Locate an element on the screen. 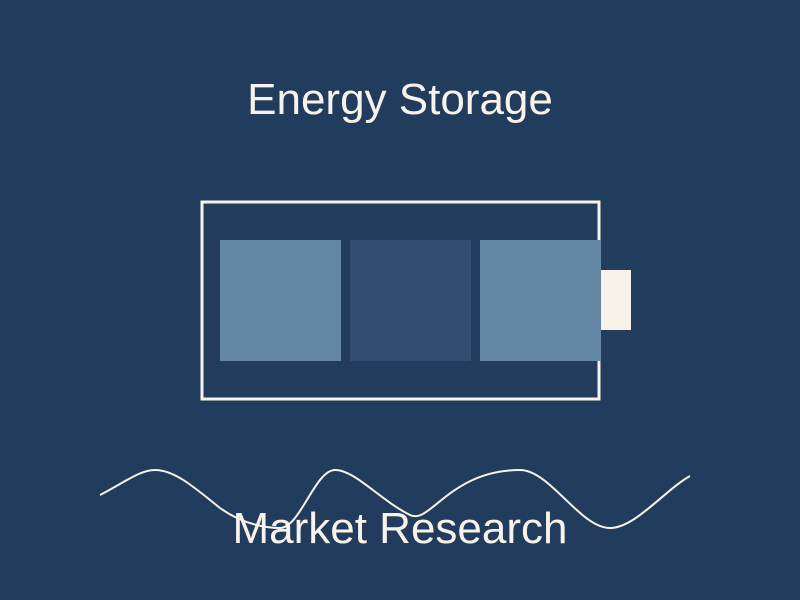 Image resolution: width=800 pixels, height=600 pixels. battery-cells is located at coordinates (410, 300).